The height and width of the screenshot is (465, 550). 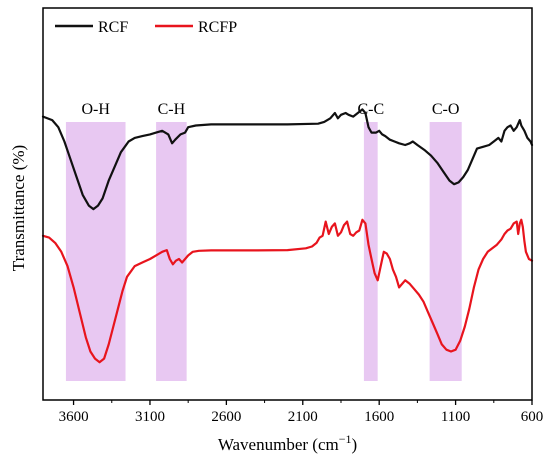 I want to click on legend-label-rcf: RCF, so click(x=113, y=27).